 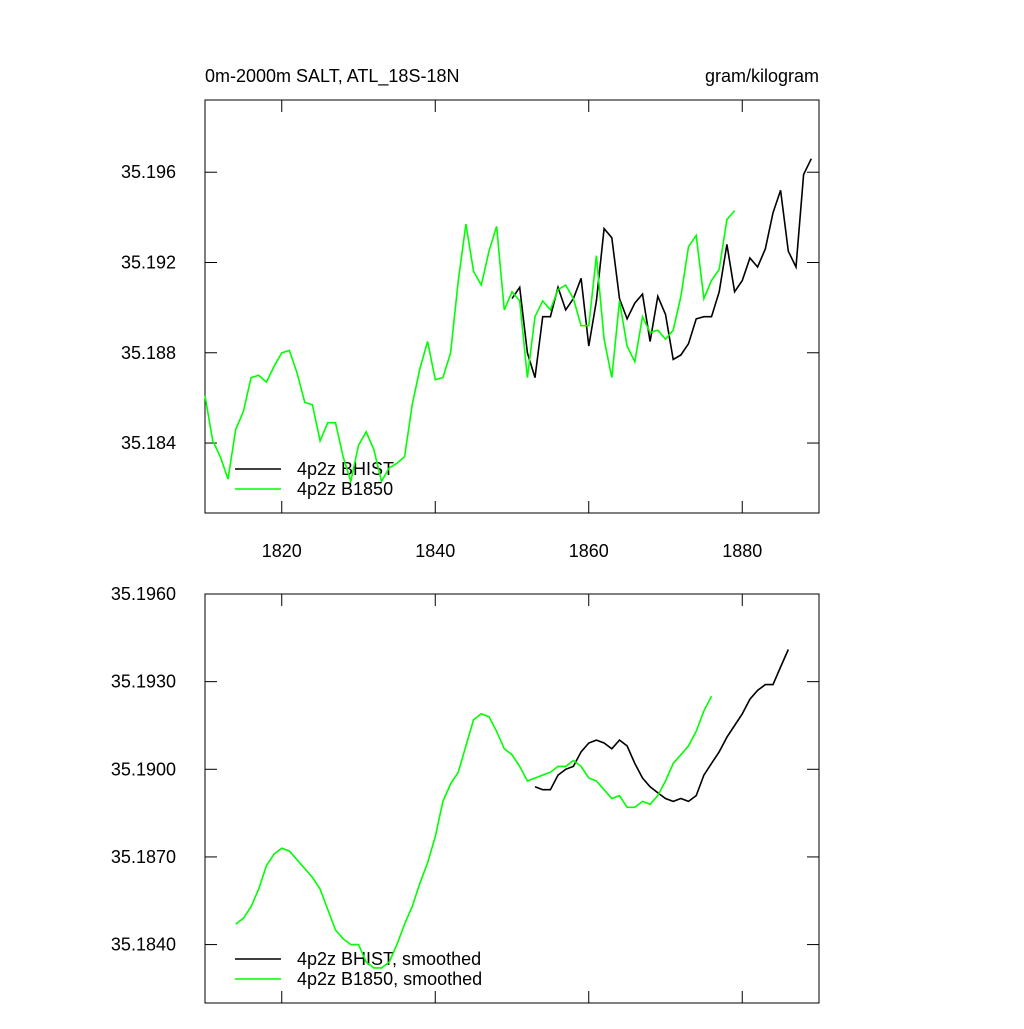 What do you see at coordinates (435, 551) in the screenshot?
I see `x-tick-label: 1840` at bounding box center [435, 551].